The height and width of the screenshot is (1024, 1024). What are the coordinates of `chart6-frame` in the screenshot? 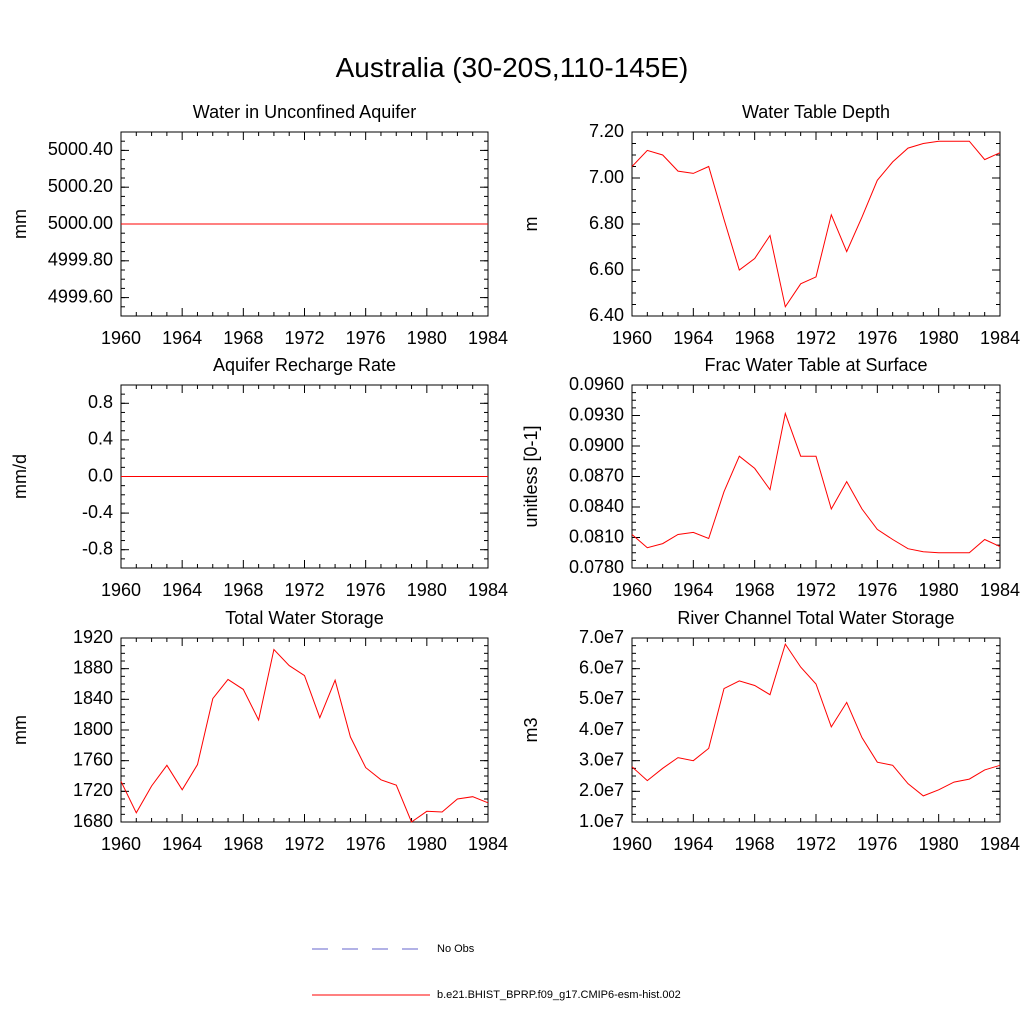 It's located at (816, 730).